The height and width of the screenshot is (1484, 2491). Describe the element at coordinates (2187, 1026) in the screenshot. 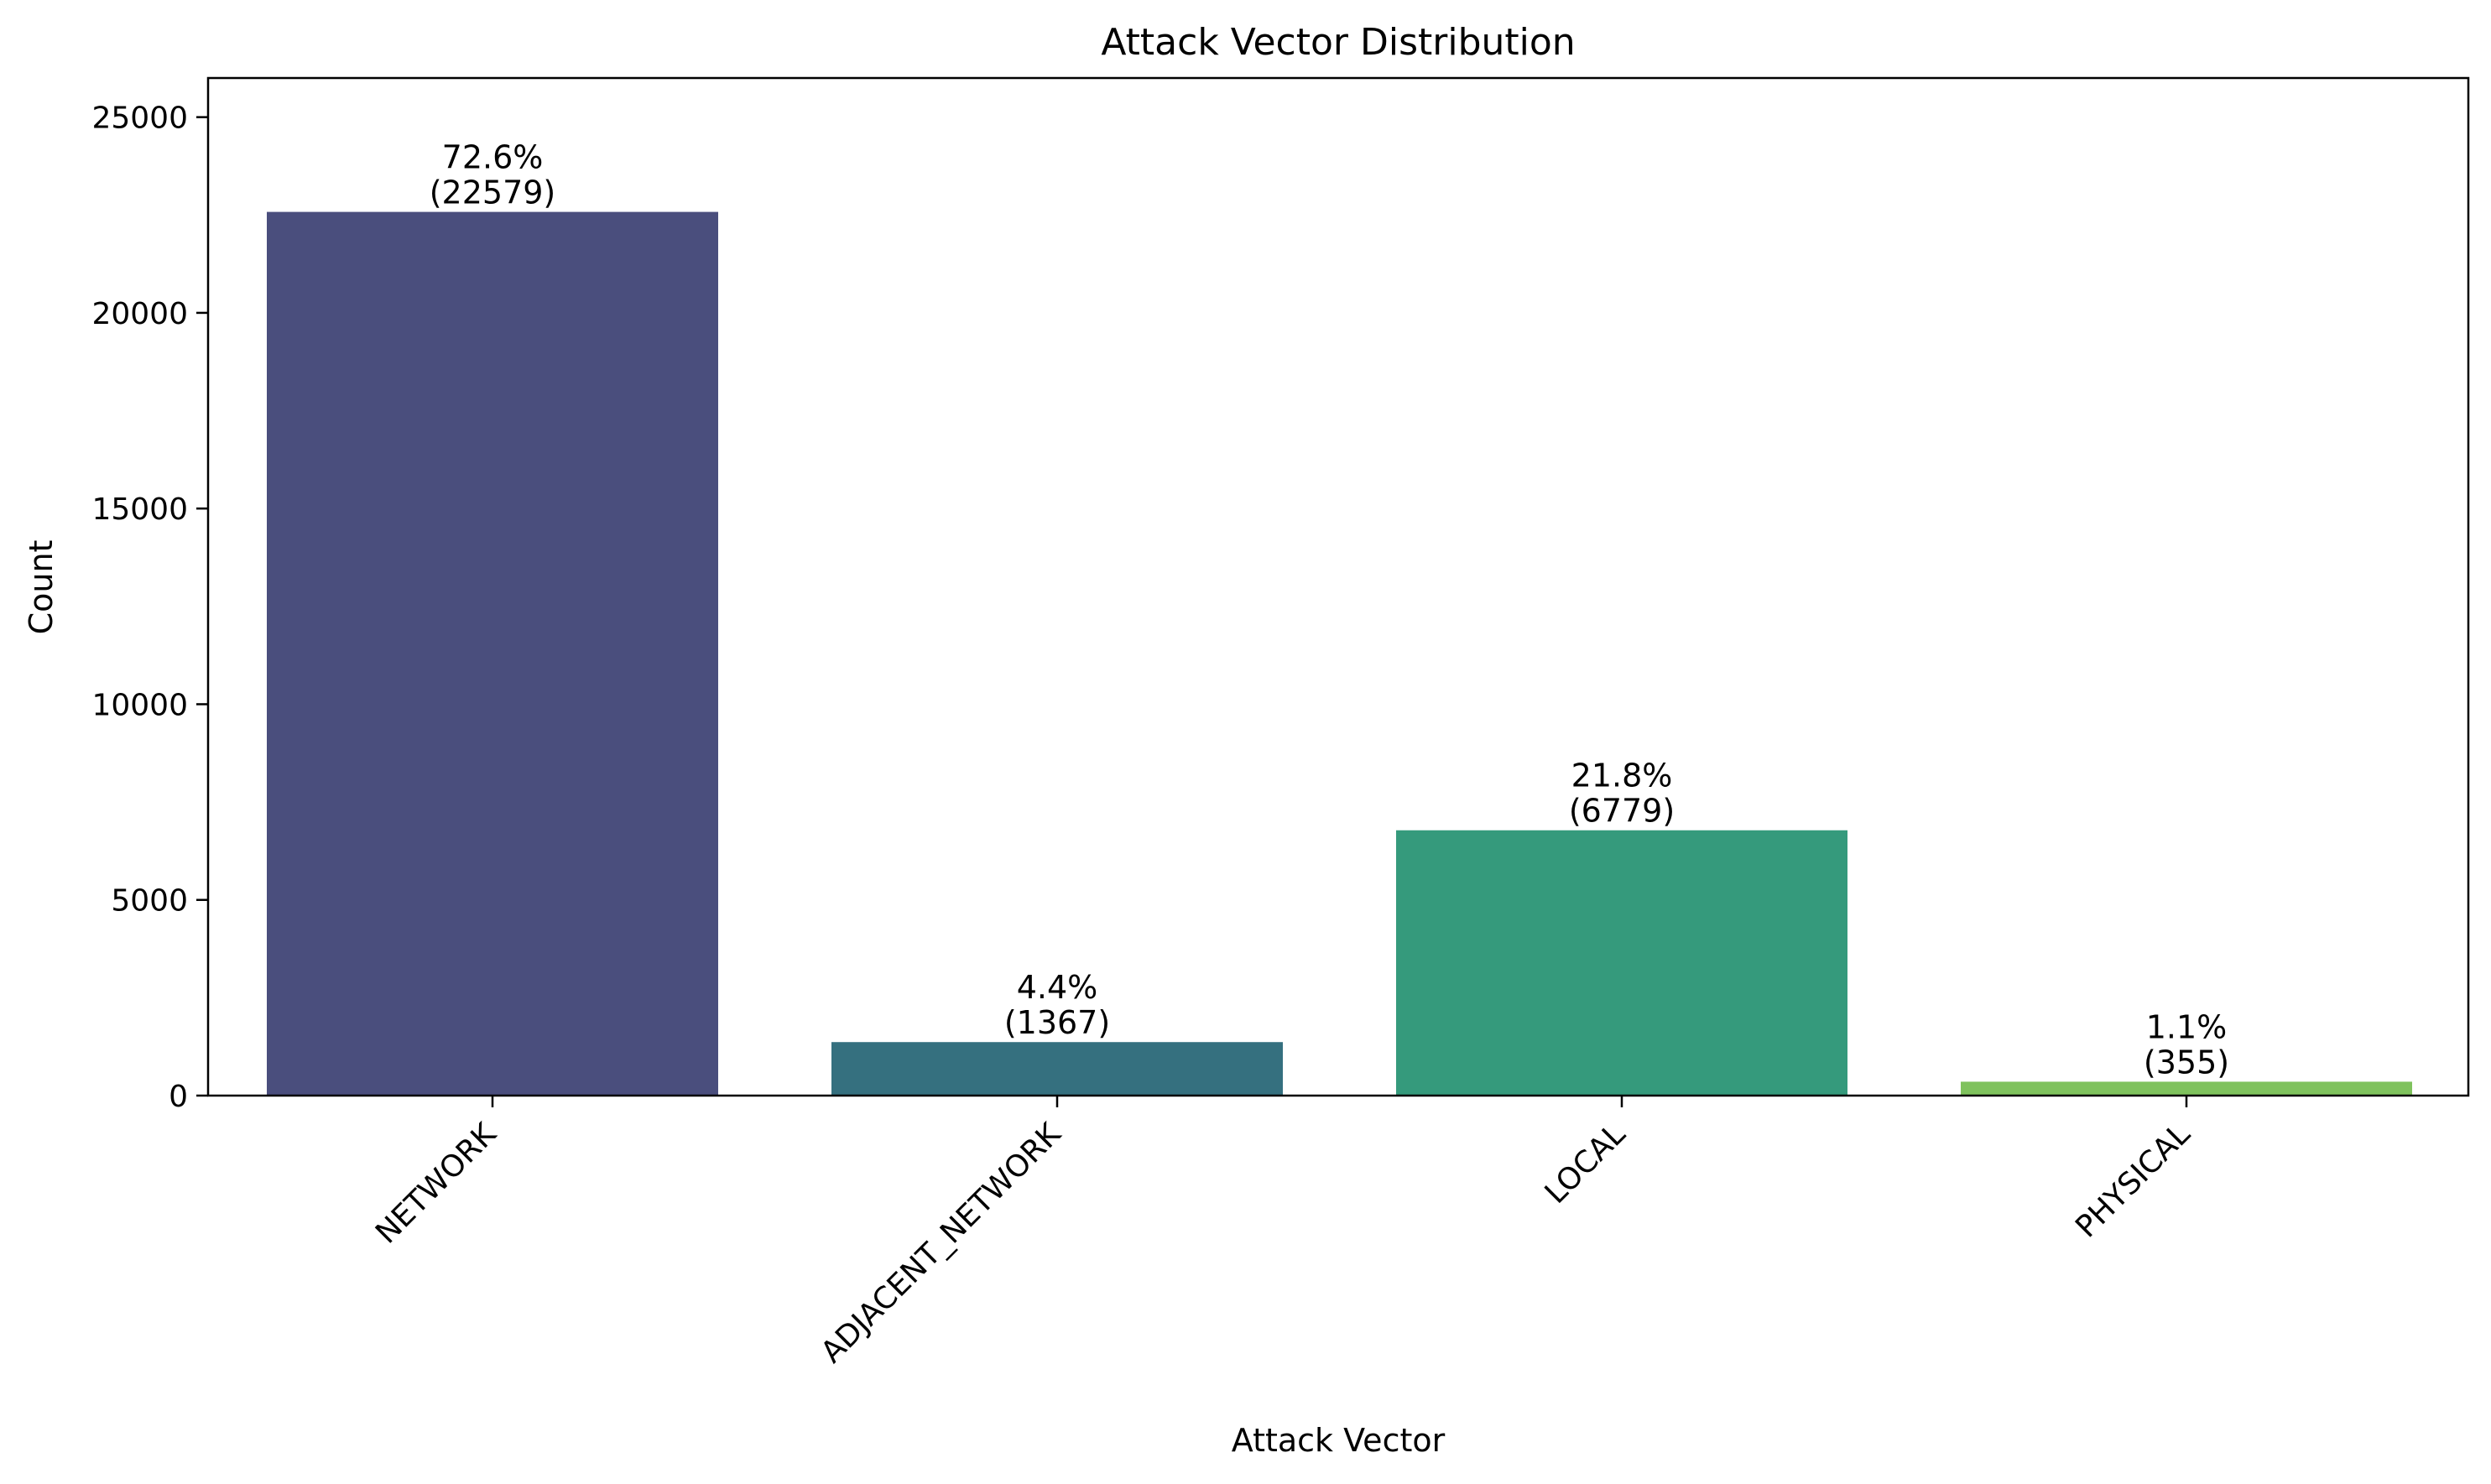

I see `bar-percent-label: 1.1%` at that location.